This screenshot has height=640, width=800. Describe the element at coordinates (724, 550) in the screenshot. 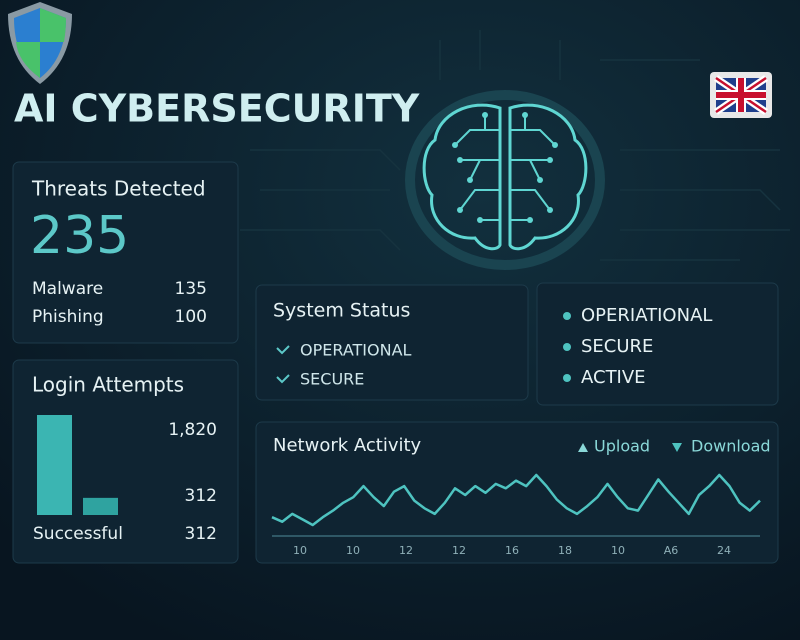

I see `x-tick-label: 24` at that location.